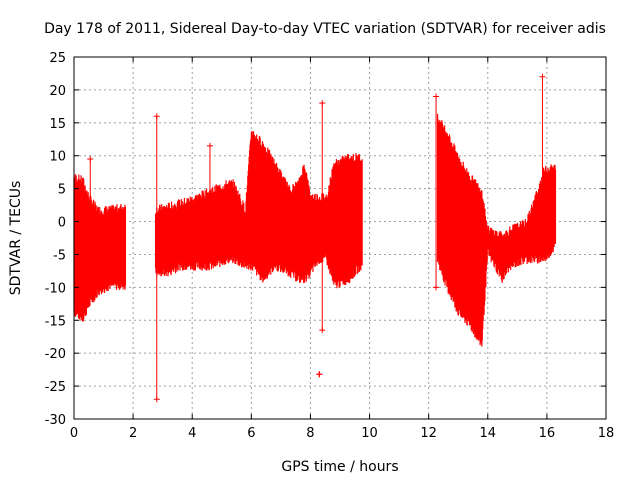 Image resolution: width=640 pixels, height=480 pixels. What do you see at coordinates (310, 433) in the screenshot?
I see `x-tick-label: 8` at bounding box center [310, 433].